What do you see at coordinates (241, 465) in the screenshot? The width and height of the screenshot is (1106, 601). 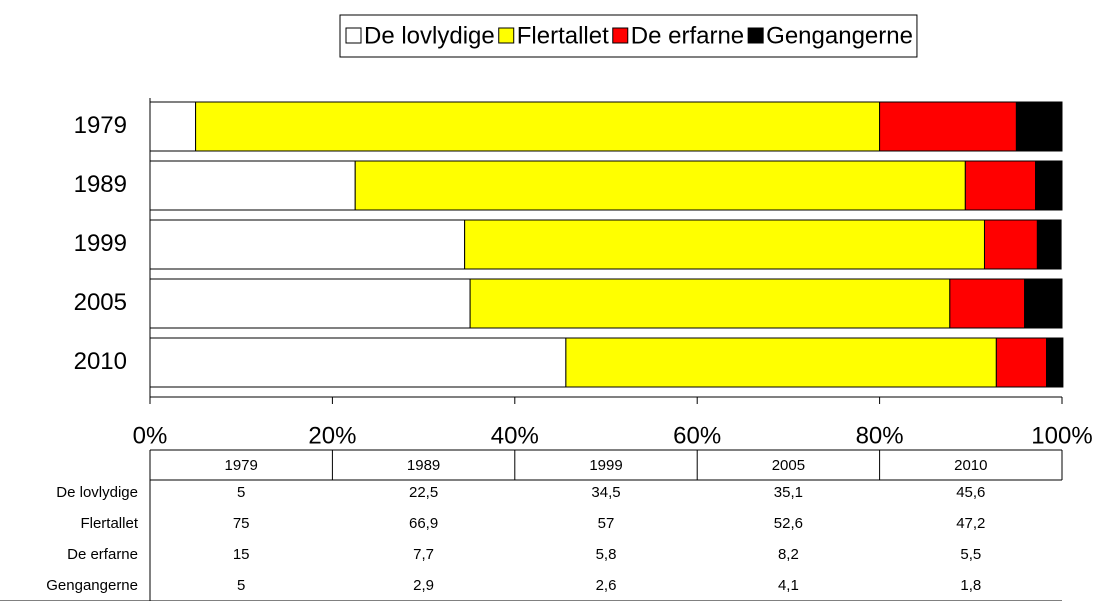 I see `table-header: 1979` at bounding box center [241, 465].